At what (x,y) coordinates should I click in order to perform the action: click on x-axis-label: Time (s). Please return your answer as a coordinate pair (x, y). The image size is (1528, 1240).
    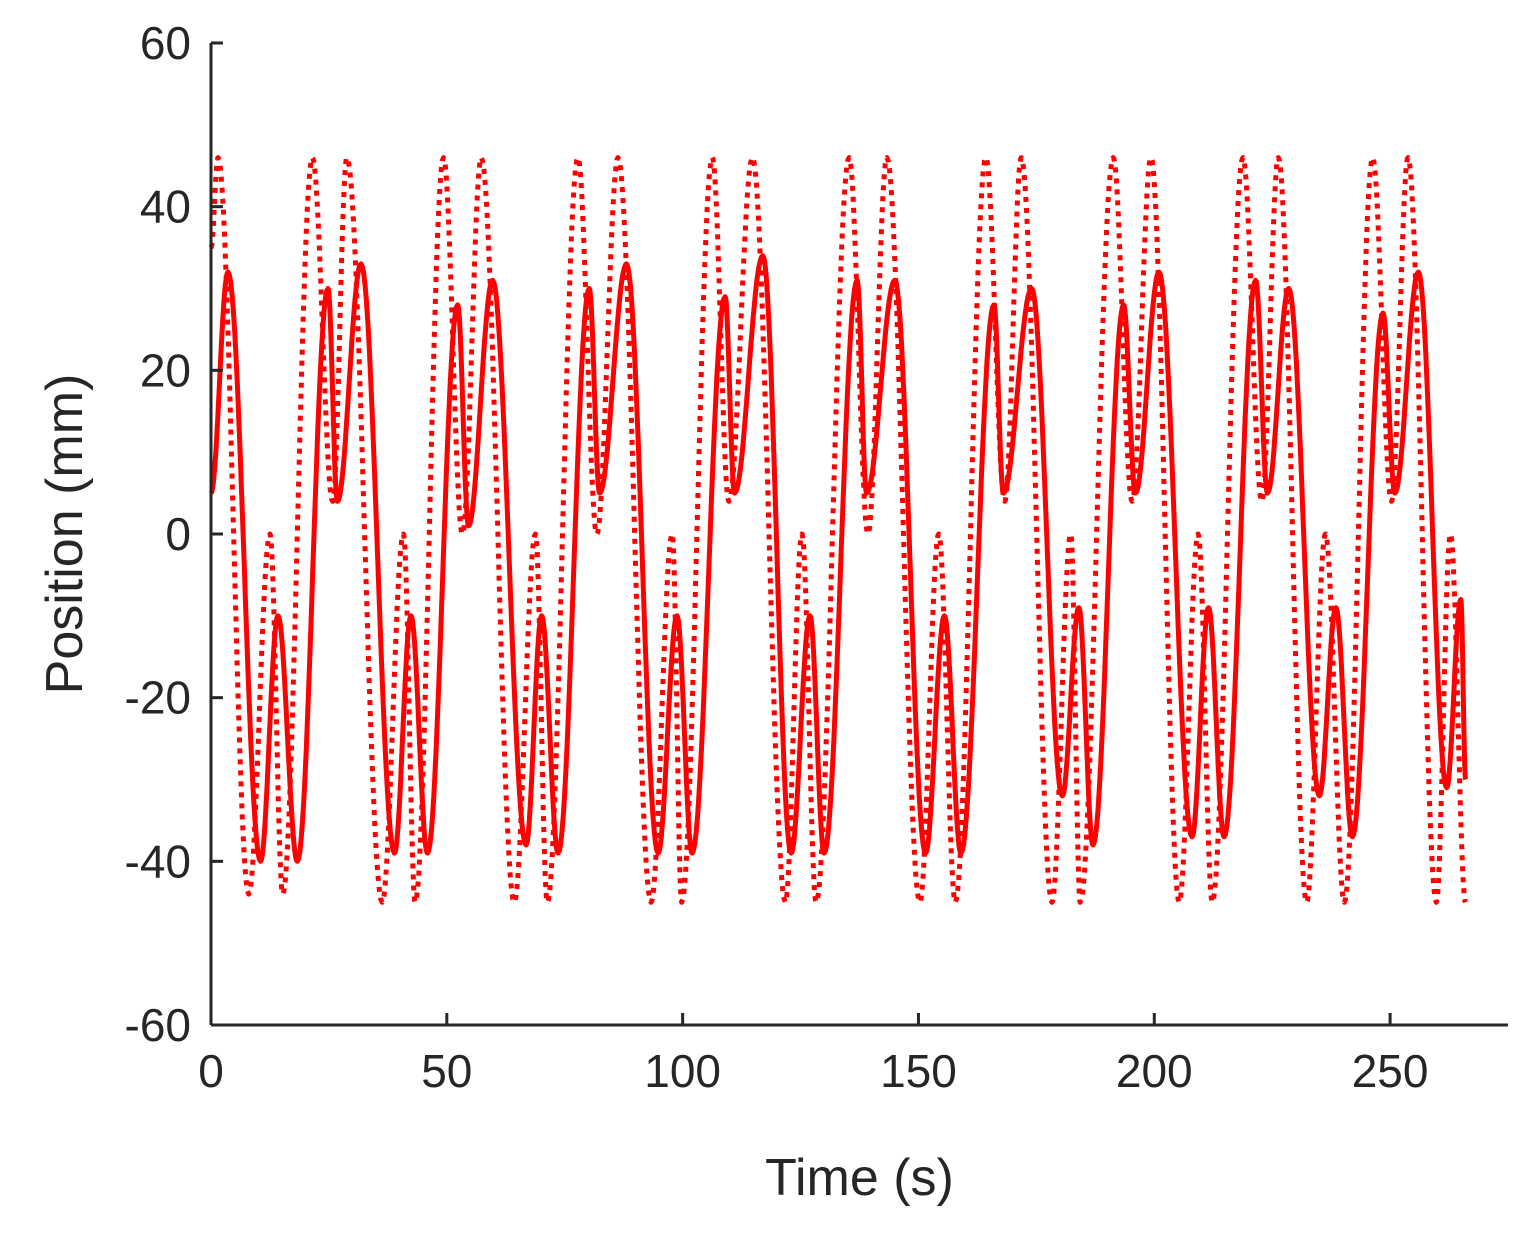
    Looking at the image, I should click on (859, 1178).